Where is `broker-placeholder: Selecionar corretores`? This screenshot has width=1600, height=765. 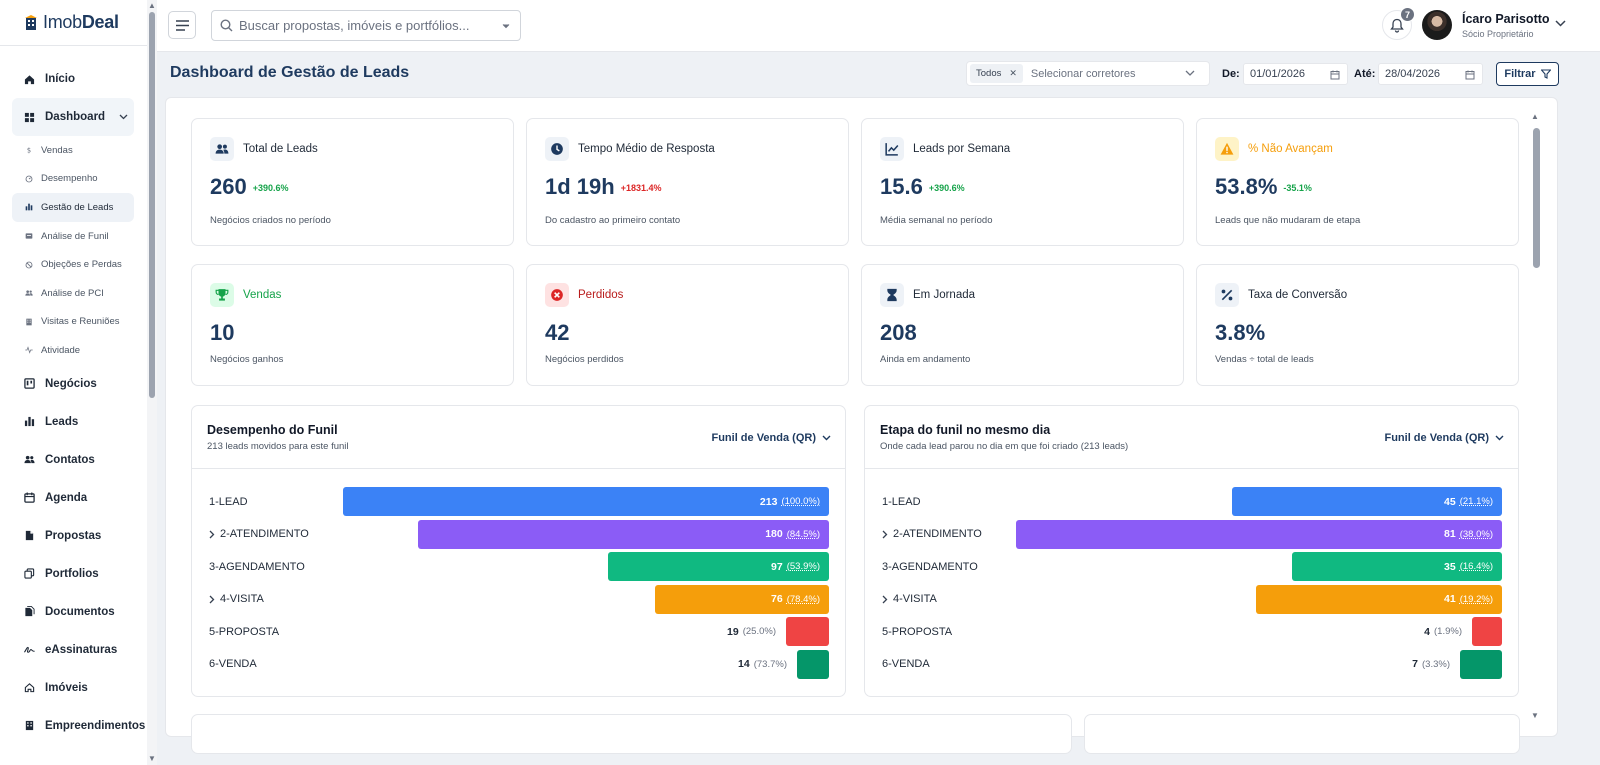
broker-placeholder: Selecionar corretores is located at coordinates (1083, 73).